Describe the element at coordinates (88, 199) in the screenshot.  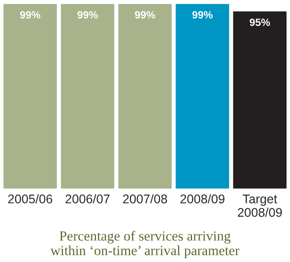
I see `x-tick-label: 2006/07` at that location.